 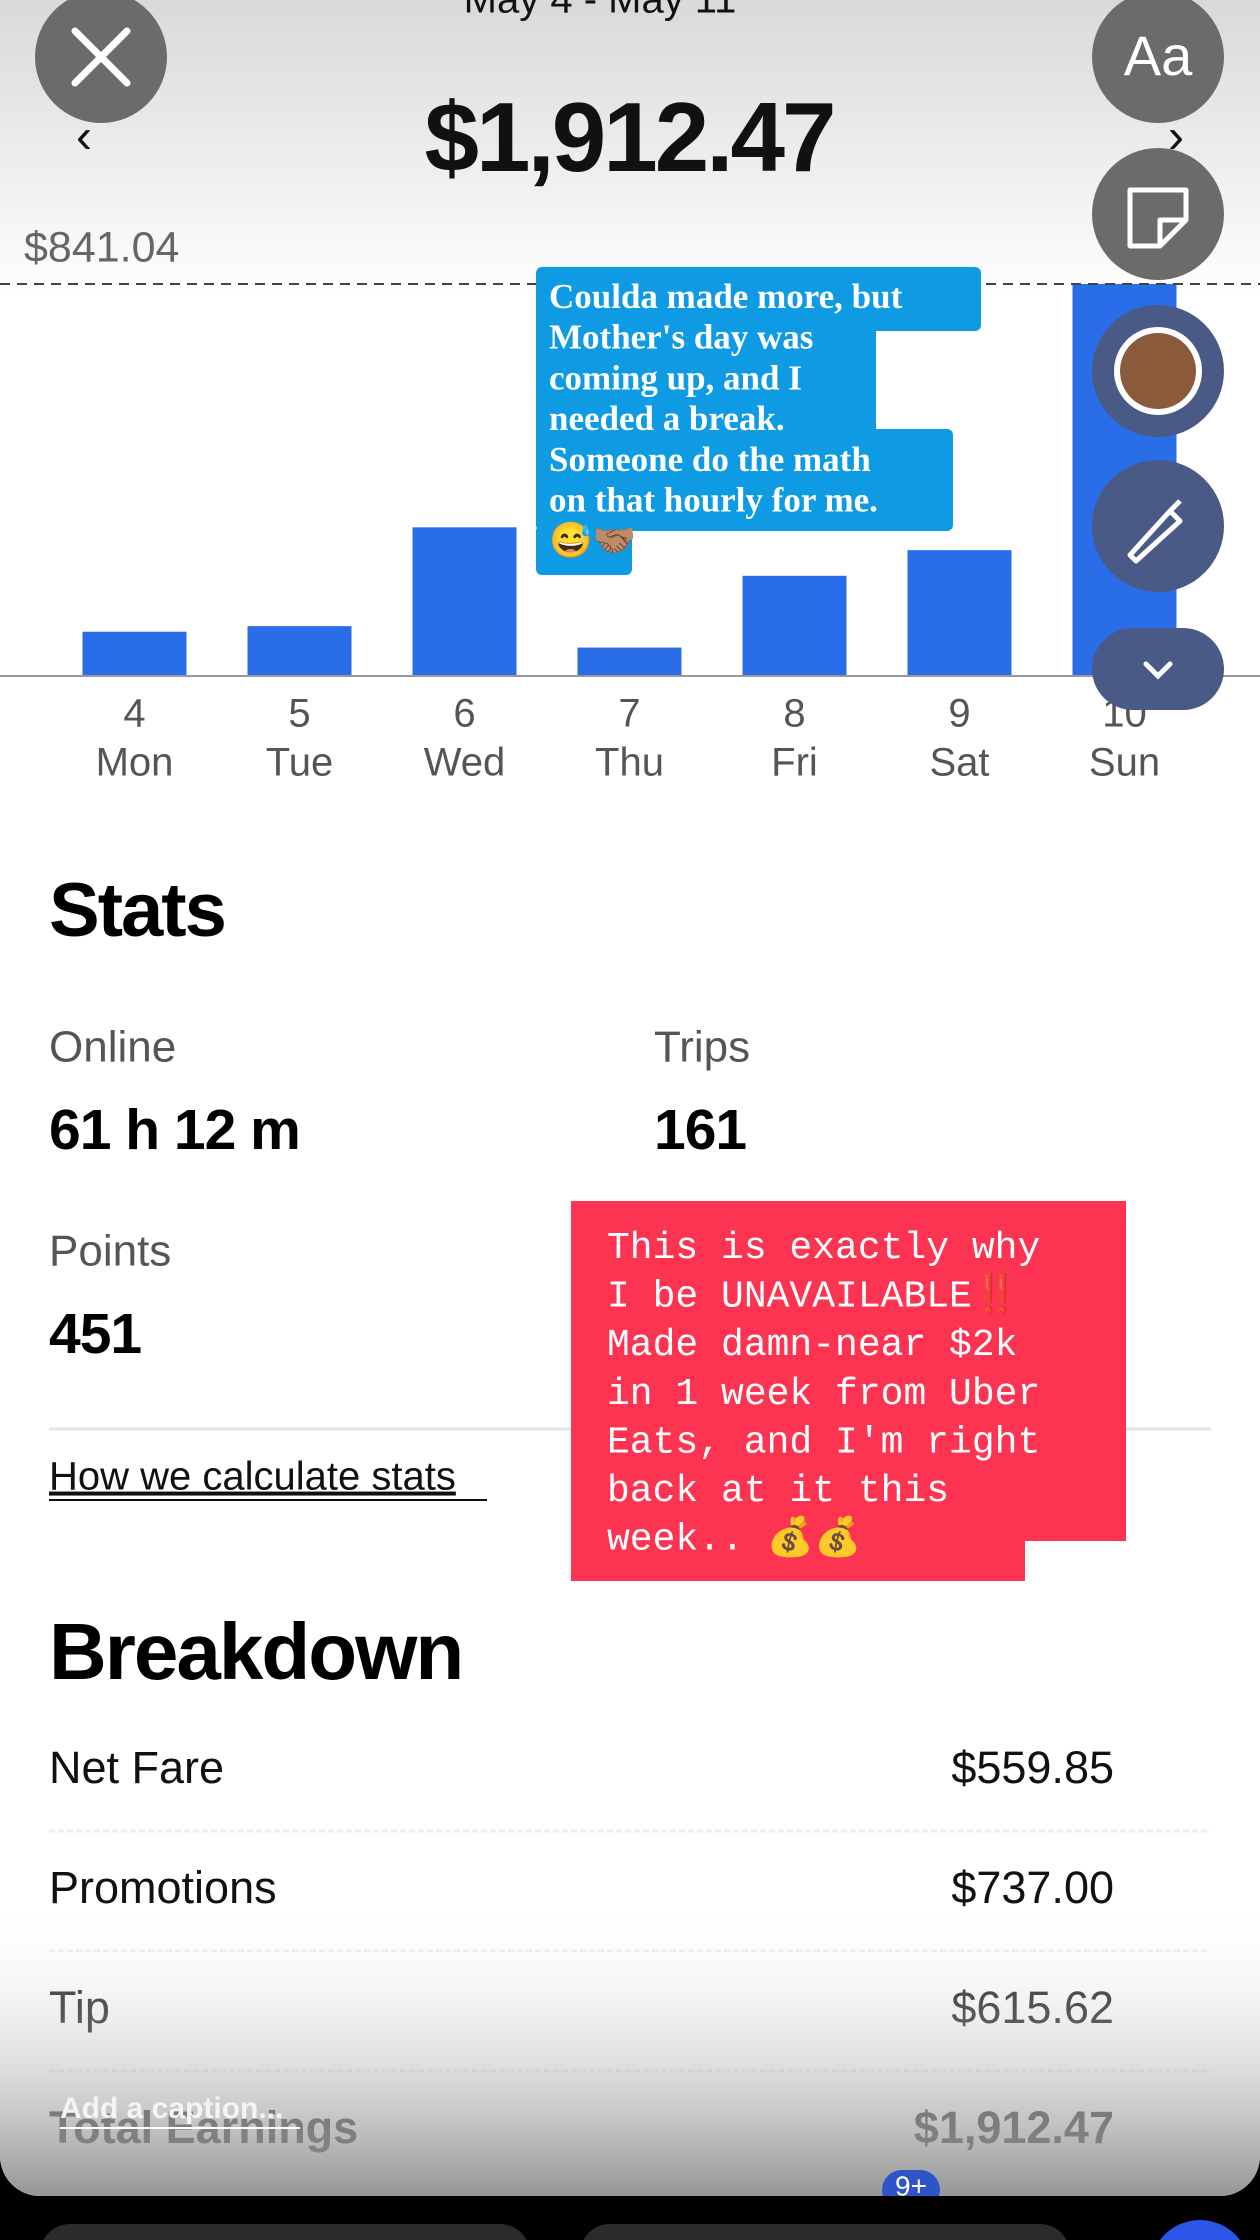 What do you see at coordinates (136, 1767) in the screenshot?
I see `row-label: Net Fare` at bounding box center [136, 1767].